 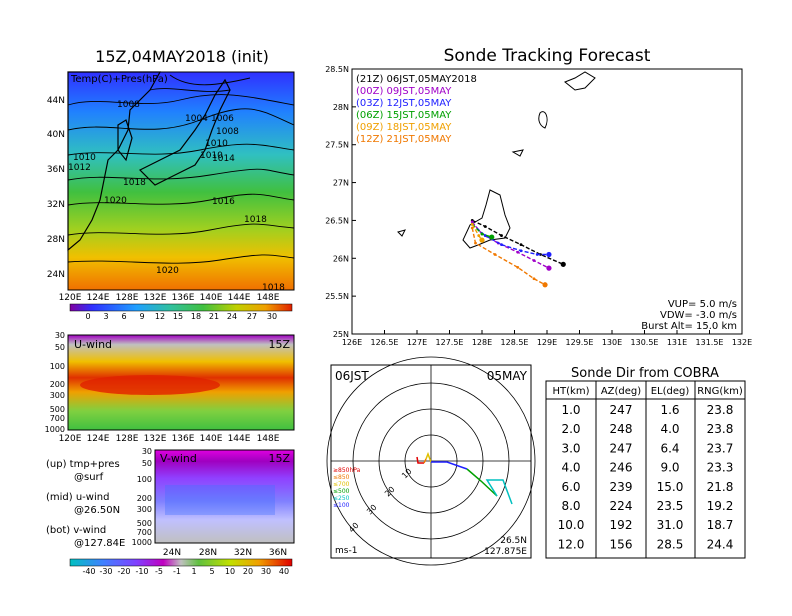 I want to click on table-cell: 4.0, so click(x=570, y=468).